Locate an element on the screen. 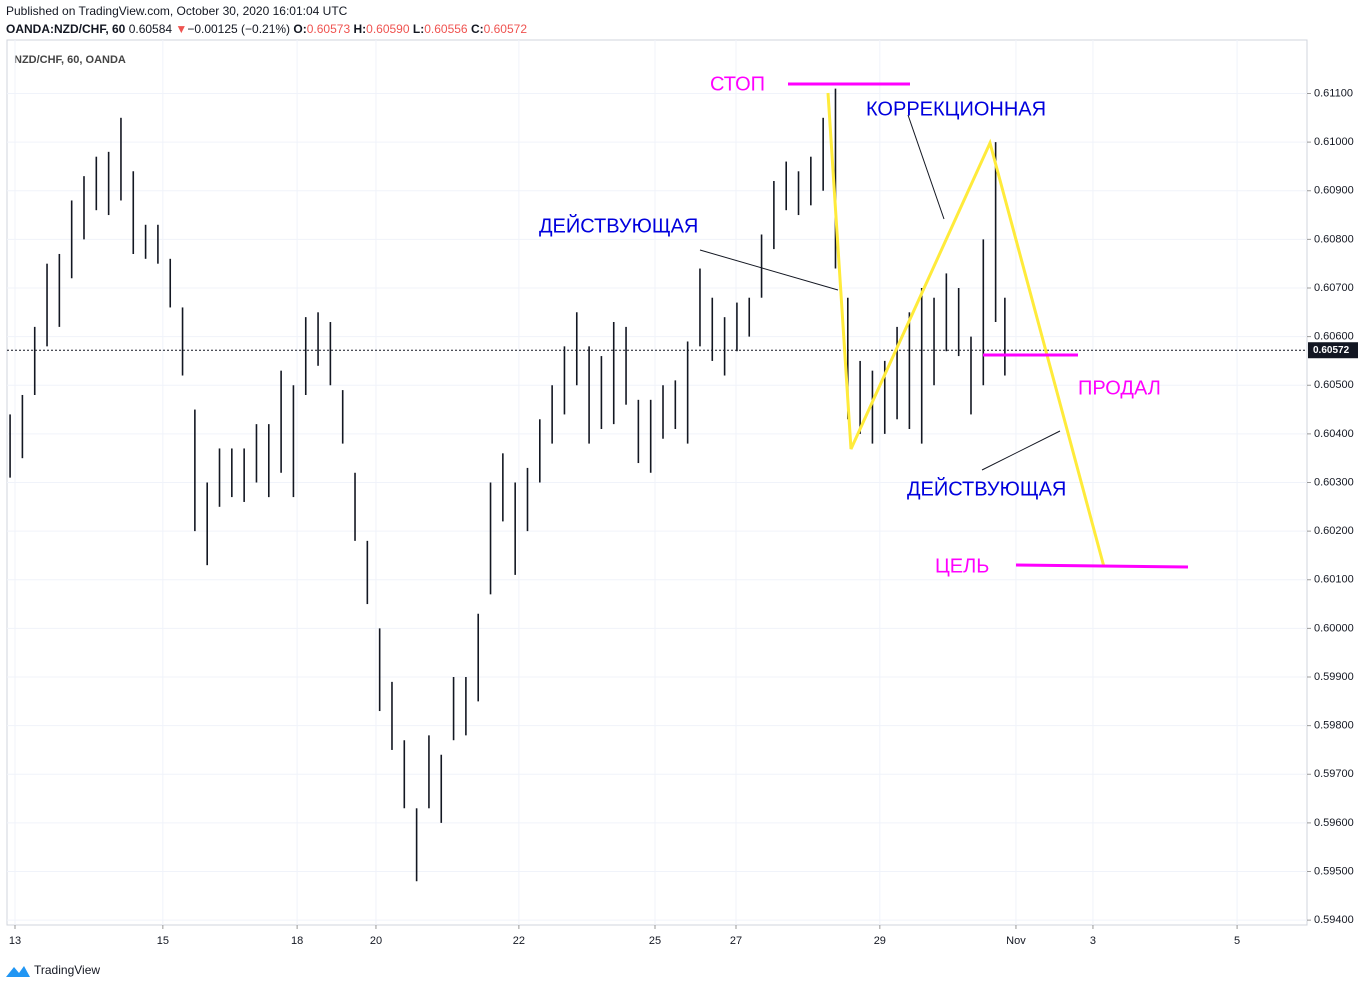  x-tick-label: 3 is located at coordinates (1093, 941).